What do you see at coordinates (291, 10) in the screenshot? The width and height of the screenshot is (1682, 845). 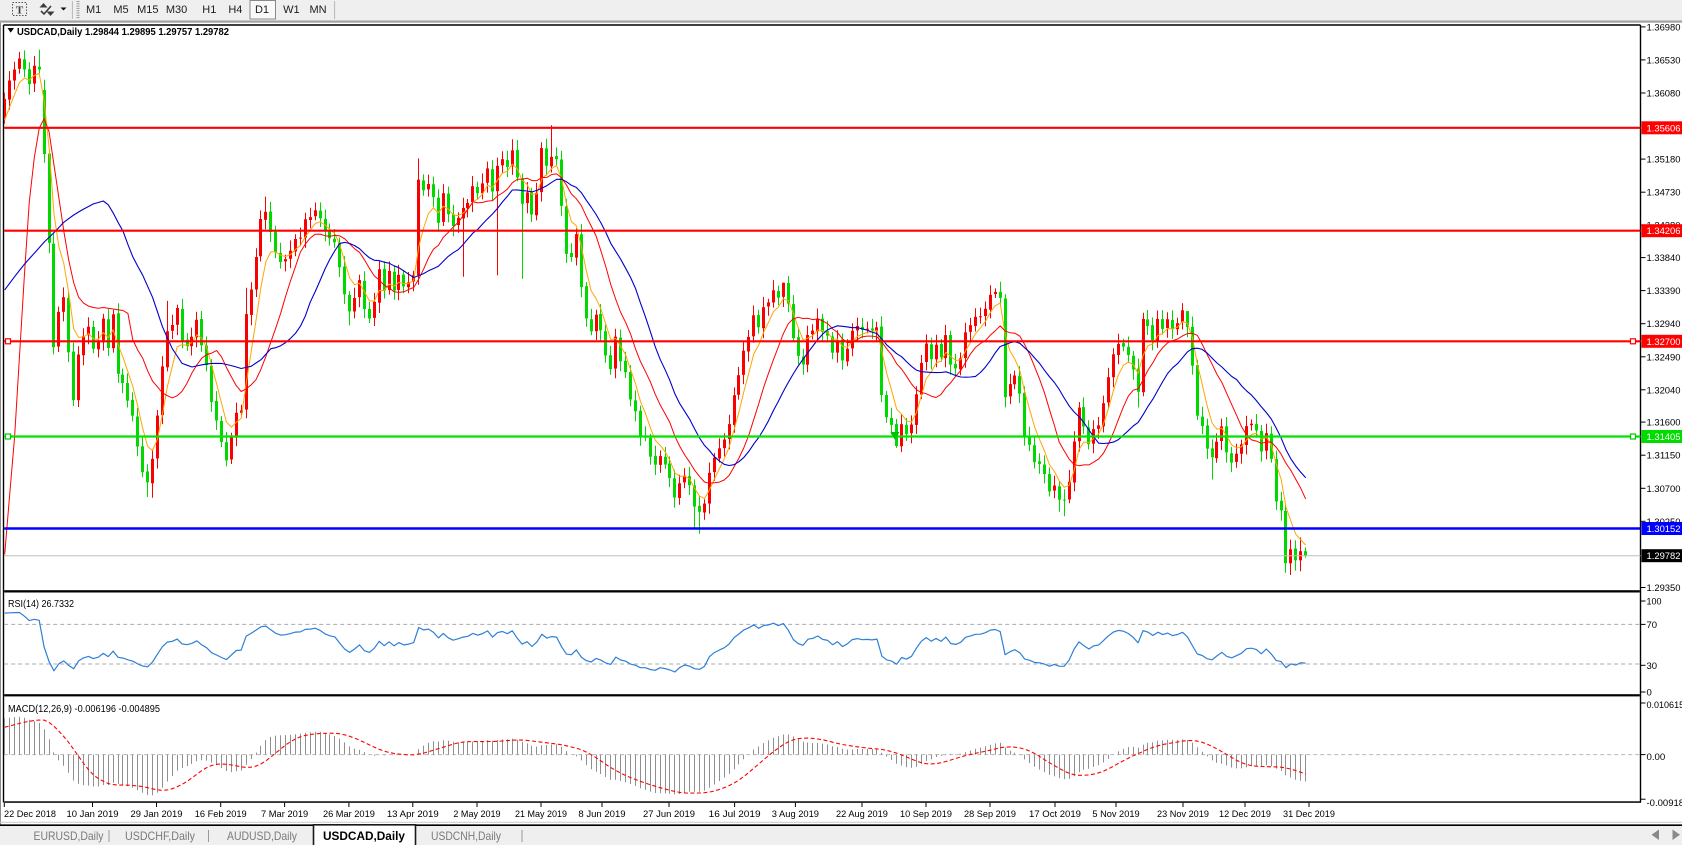 I see `svg-text: W1` at bounding box center [291, 10].